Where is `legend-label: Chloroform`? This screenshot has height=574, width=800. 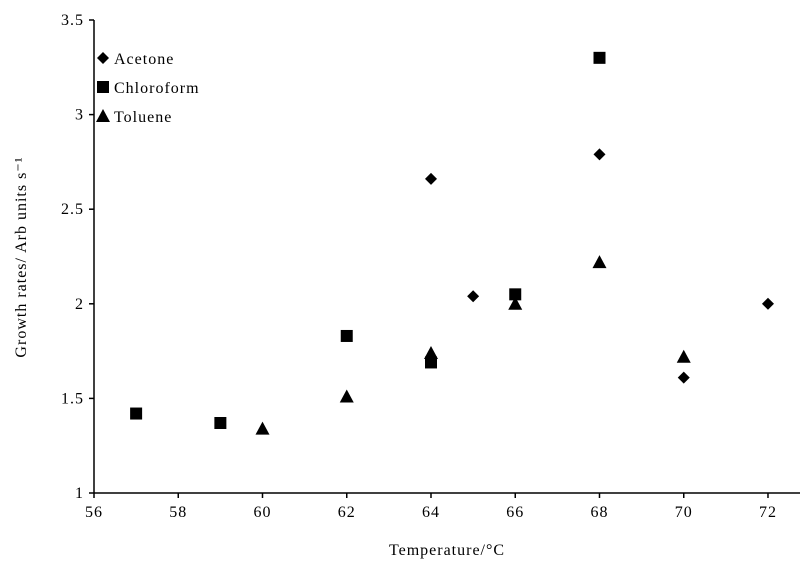
legend-label: Chloroform is located at coordinates (157, 88).